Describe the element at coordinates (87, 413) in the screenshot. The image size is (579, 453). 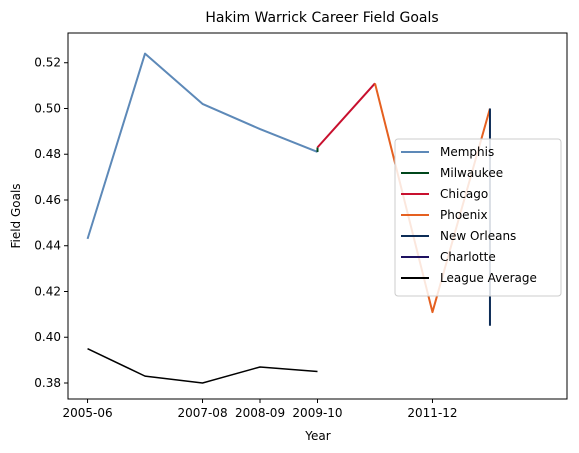
I see `x-tick-label: 2005-06` at that location.